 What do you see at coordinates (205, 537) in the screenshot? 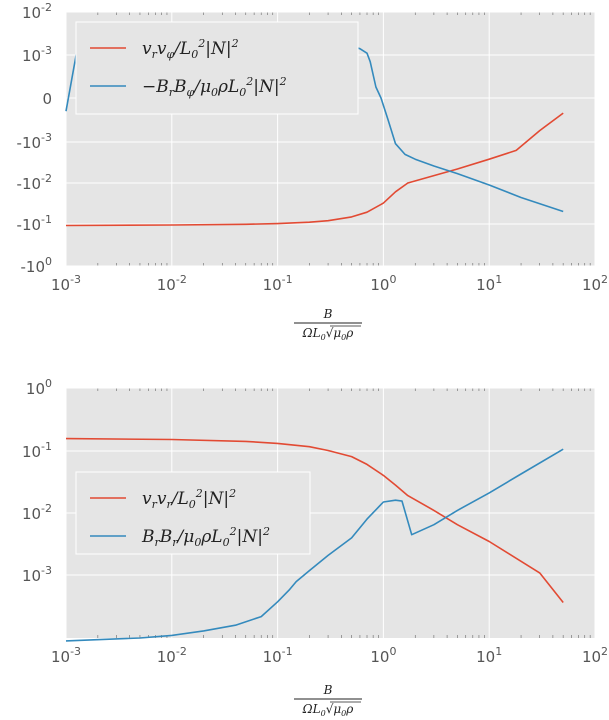
I see `legend-label: BrBr/μ0ρL02|N|2` at bounding box center [205, 537].